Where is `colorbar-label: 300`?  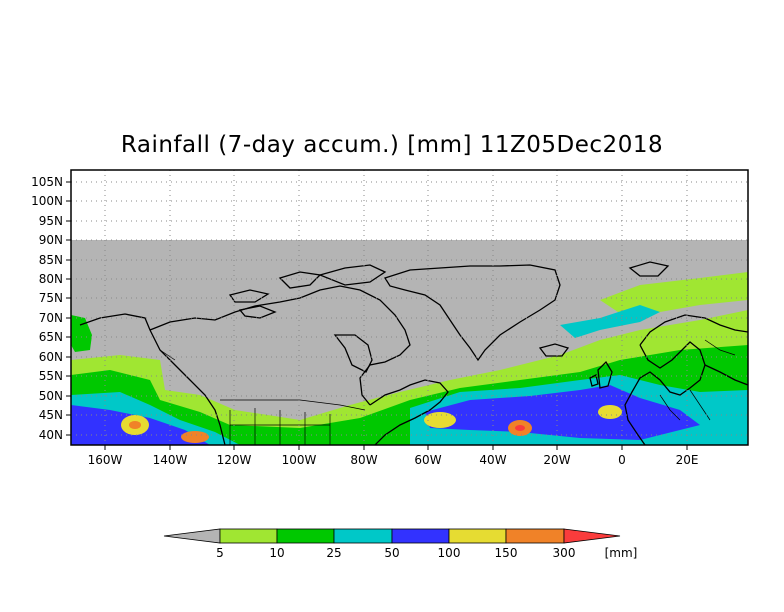 colorbar-label: 300 is located at coordinates (564, 553).